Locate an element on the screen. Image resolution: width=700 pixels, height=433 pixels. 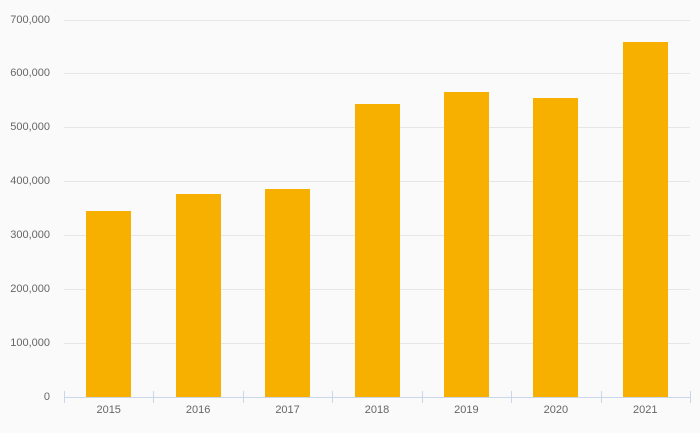
x-axis-label: 2020 is located at coordinates (556, 410).